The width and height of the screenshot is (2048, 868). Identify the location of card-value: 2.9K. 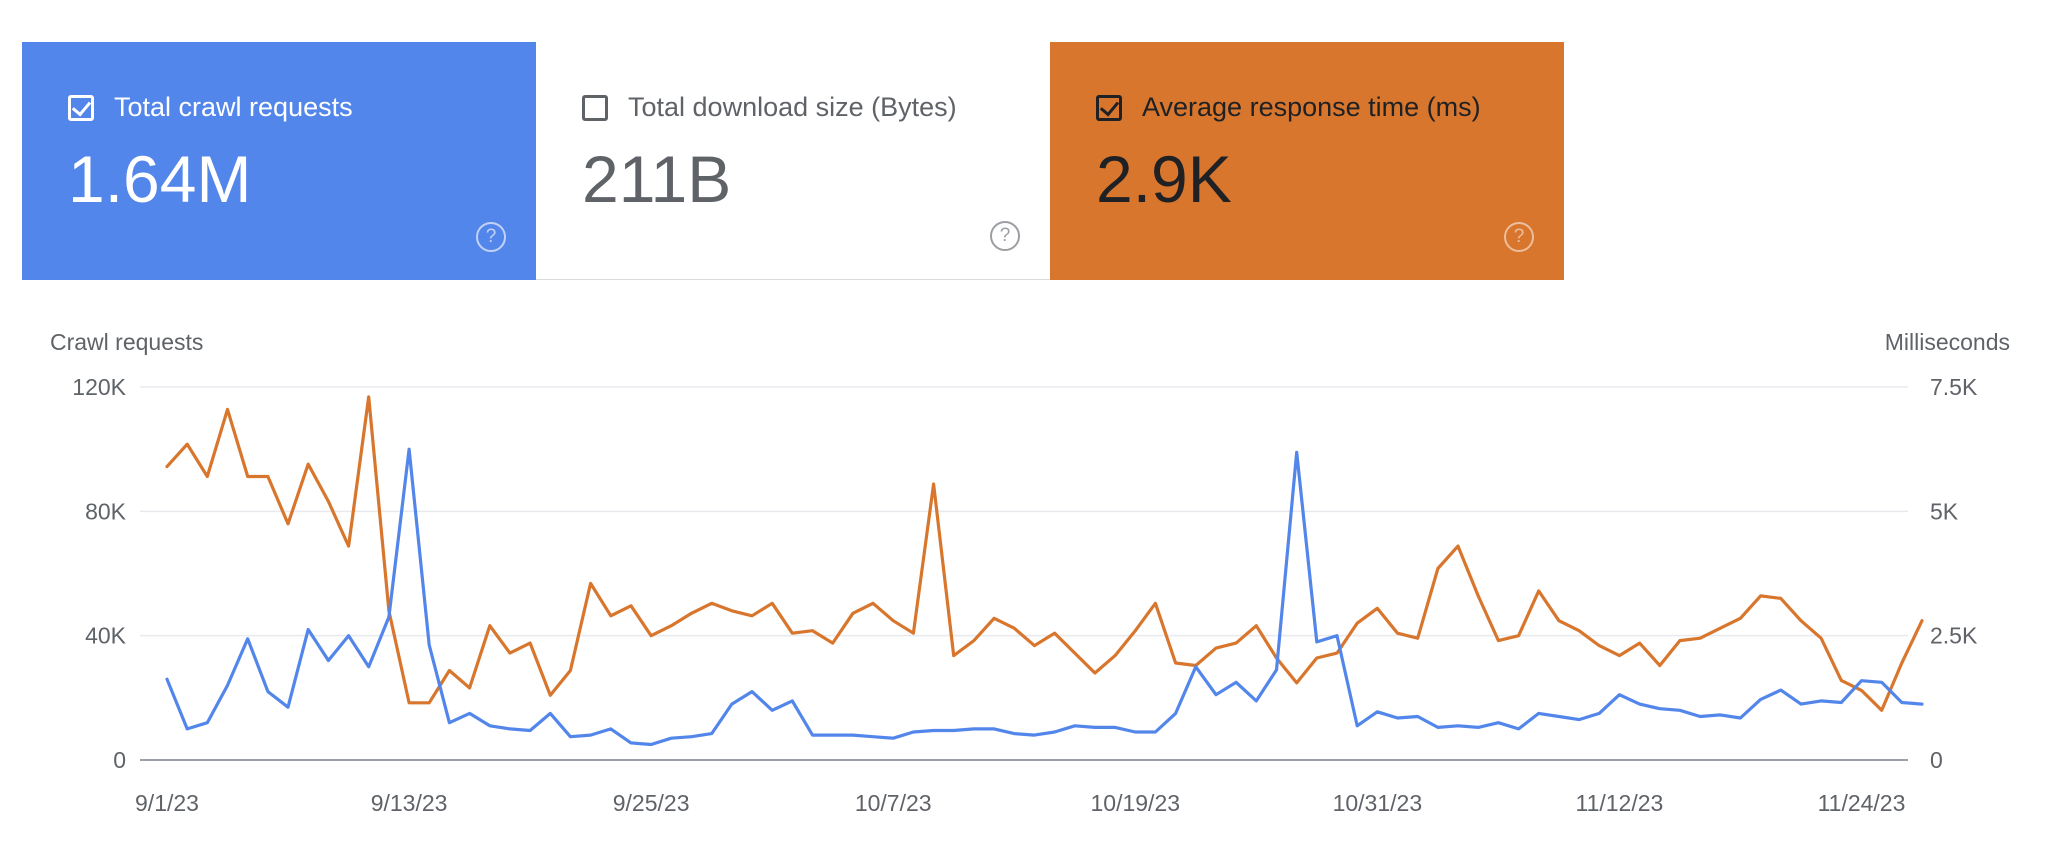
(1164, 179).